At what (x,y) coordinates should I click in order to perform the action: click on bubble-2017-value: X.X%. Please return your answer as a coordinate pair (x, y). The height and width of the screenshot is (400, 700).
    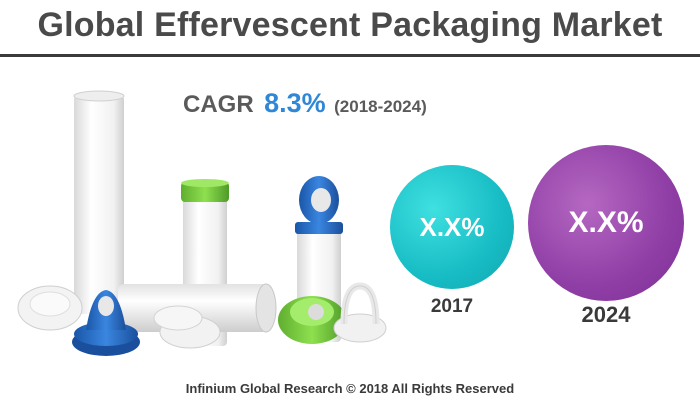
    Looking at the image, I should click on (452, 226).